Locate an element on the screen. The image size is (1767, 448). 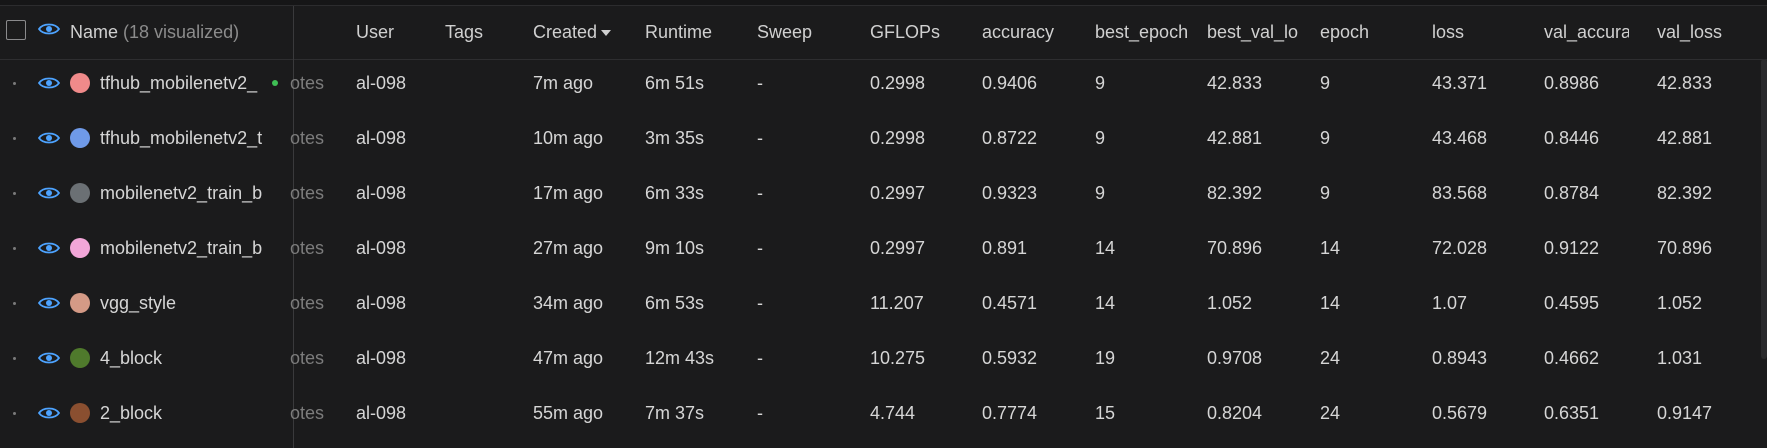
sort-desc-icon is located at coordinates (606, 32).